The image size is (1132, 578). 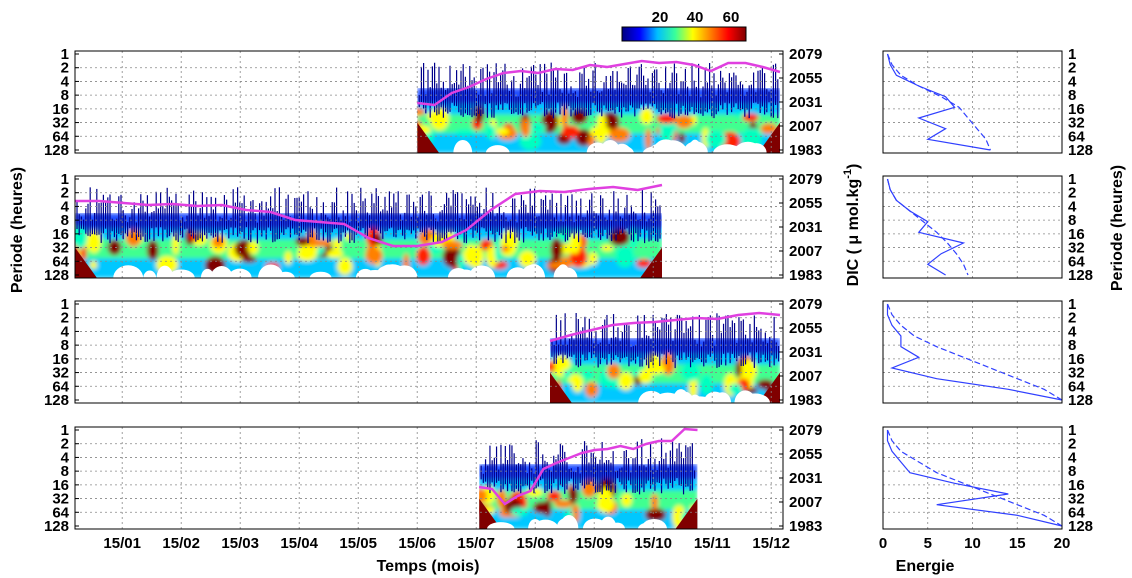 I want to click on month-tick-label: 15/02, so click(x=181, y=543).